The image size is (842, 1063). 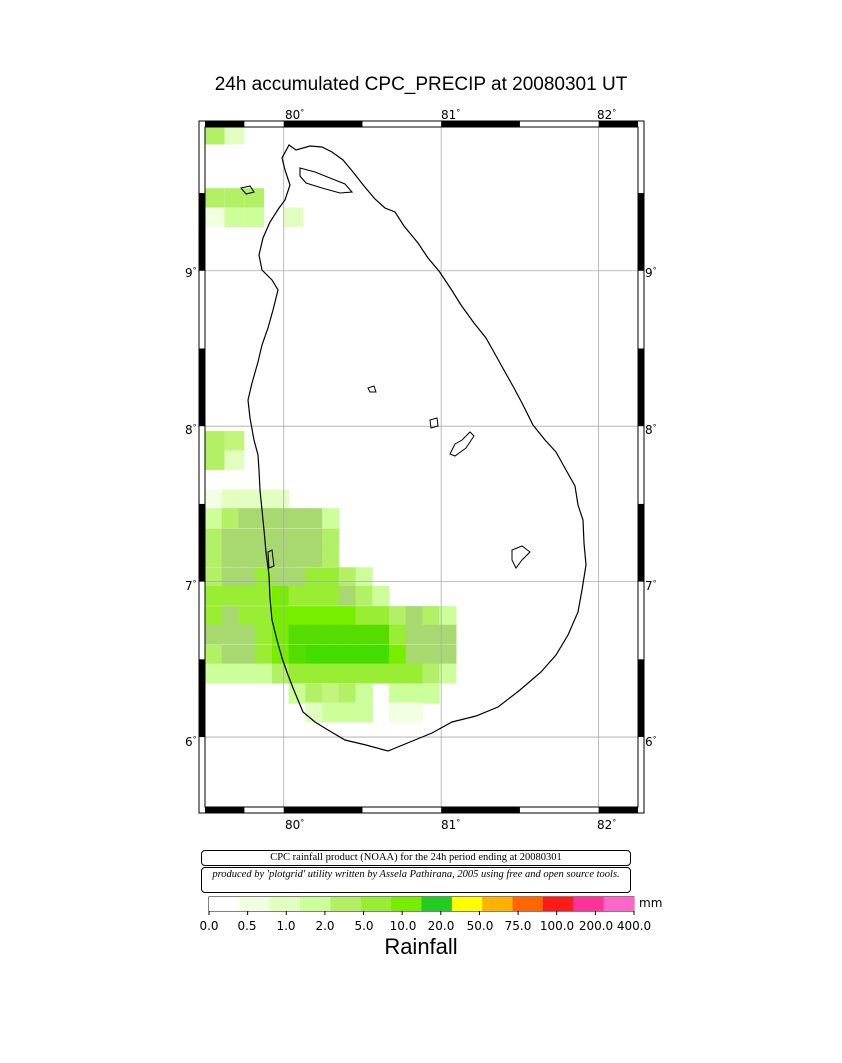 What do you see at coordinates (209, 926) in the screenshot?
I see `colorbar-label: 0.0` at bounding box center [209, 926].